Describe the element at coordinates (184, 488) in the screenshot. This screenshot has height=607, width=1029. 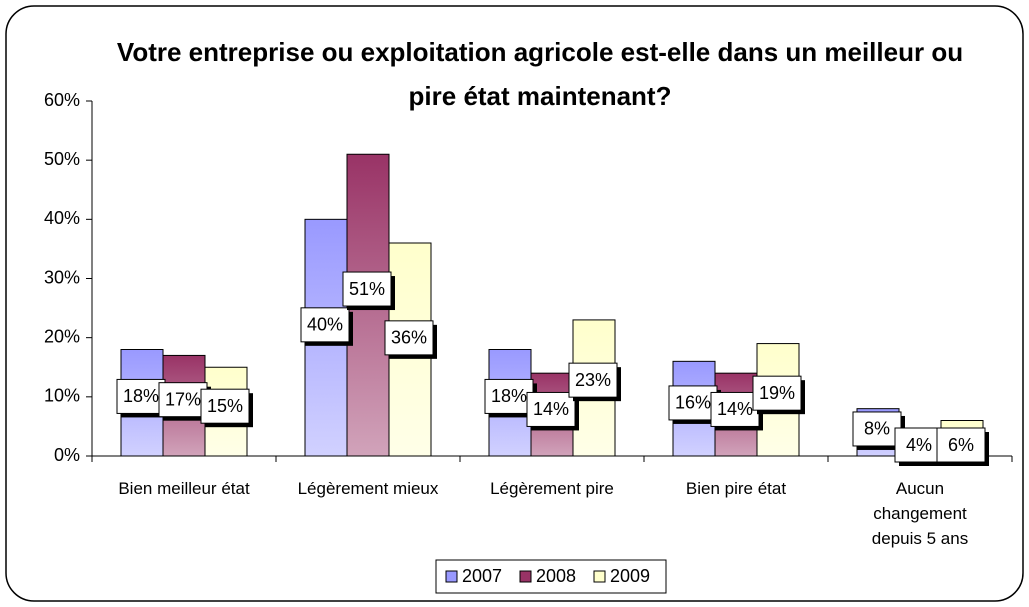
I see `x-tick-label: Bien meilleur état` at that location.